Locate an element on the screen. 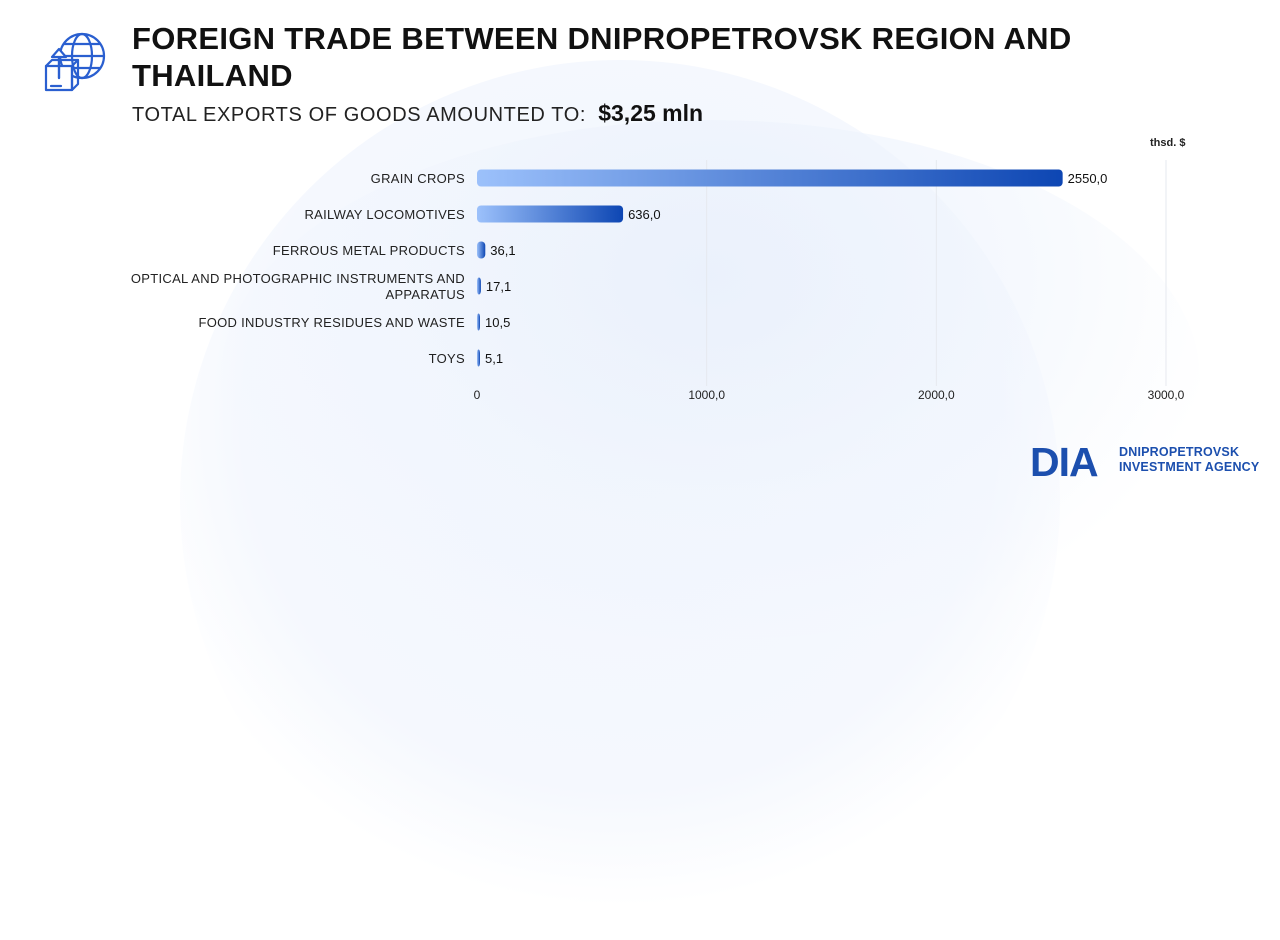  y-category-label: OPTICAL AND PHOTOGRAPHIC INSTRUMENTS AND is located at coordinates (298, 278).